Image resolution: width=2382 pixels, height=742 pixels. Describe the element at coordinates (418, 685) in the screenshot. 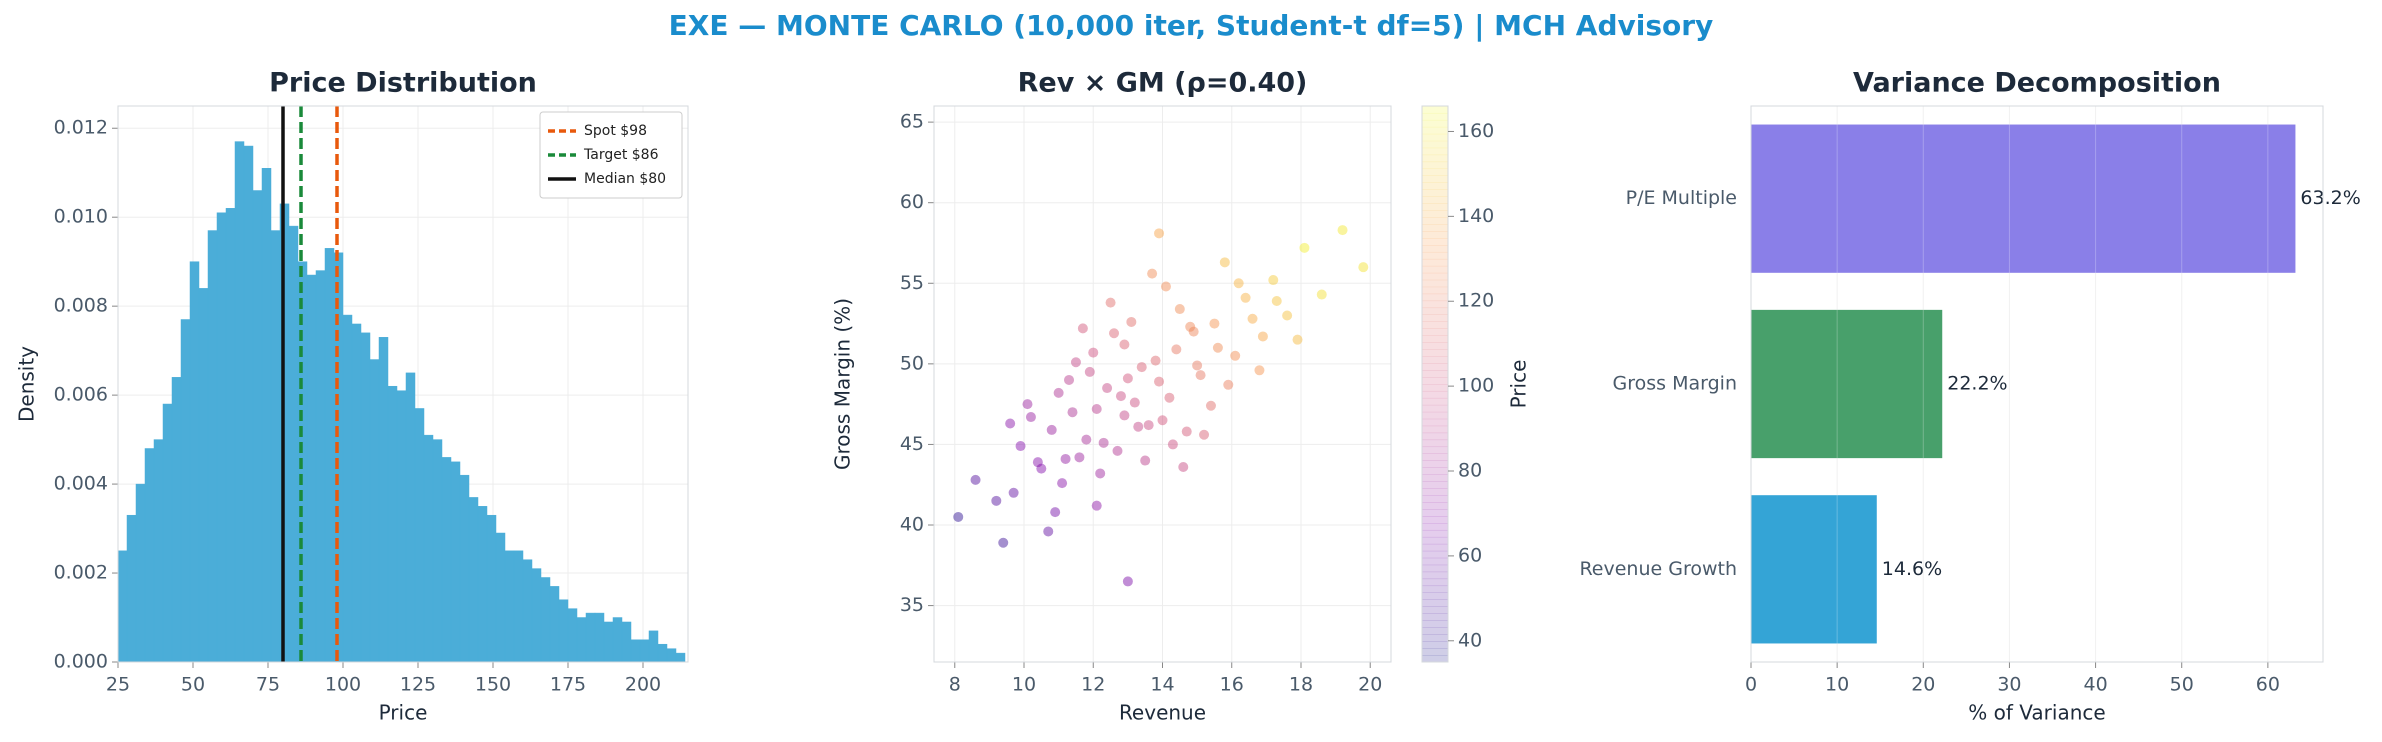

I see `x-tick-label: 125` at that location.